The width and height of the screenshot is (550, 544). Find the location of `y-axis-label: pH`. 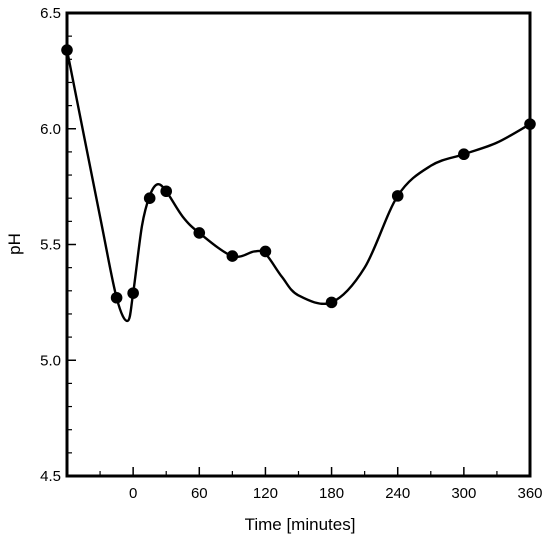

y-axis-label: pH is located at coordinates (14, 244).